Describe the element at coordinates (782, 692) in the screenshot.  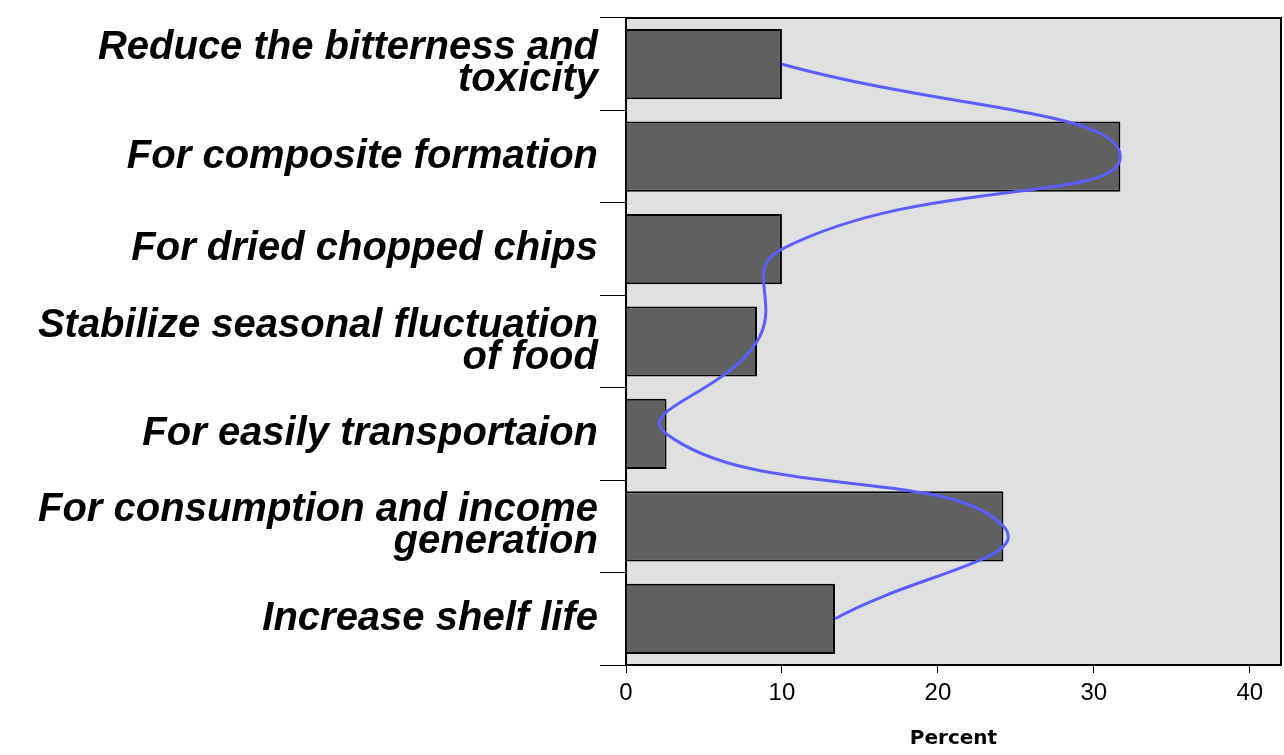
I see `x-tick-label: 10` at that location.